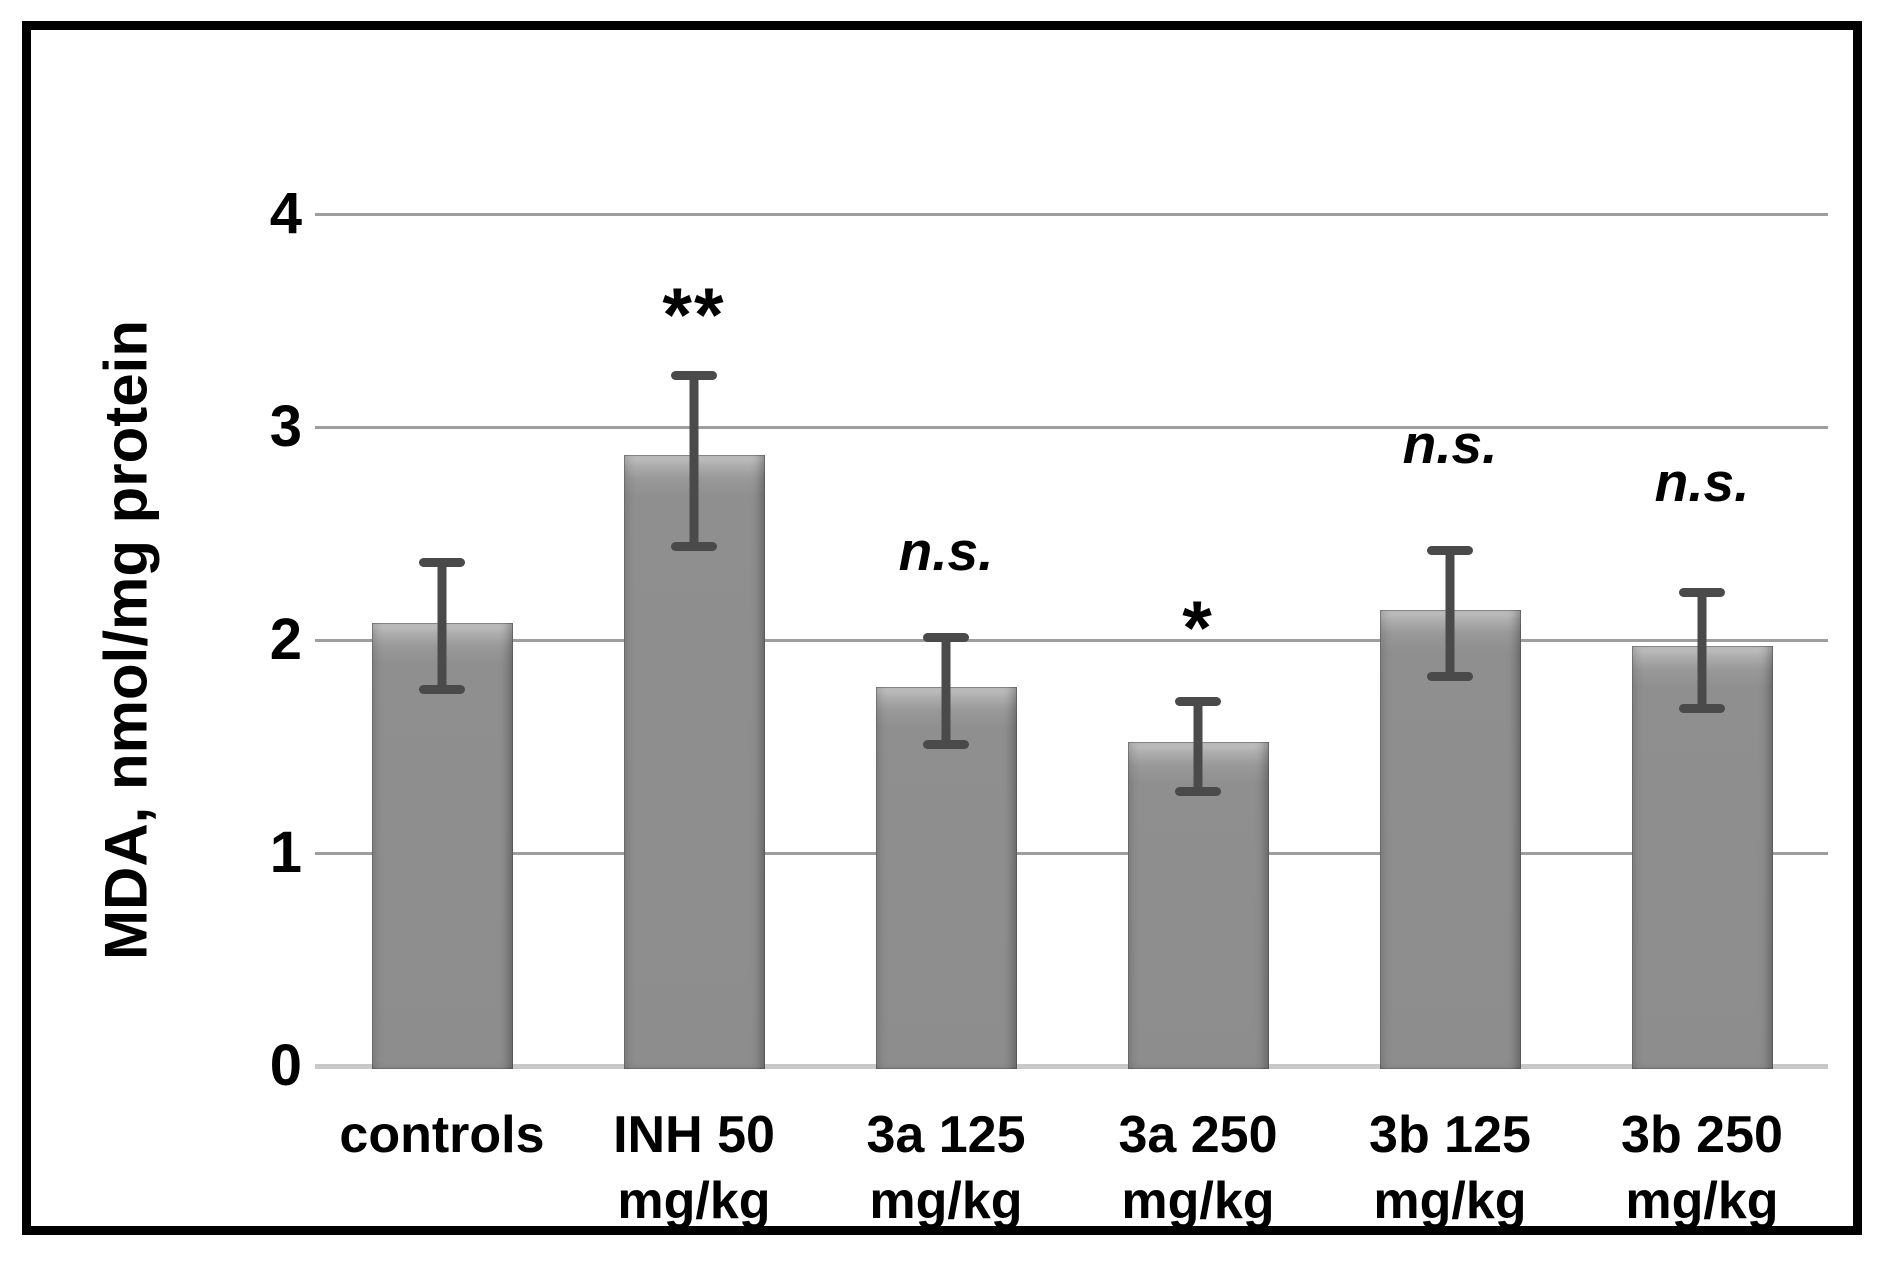  What do you see at coordinates (694, 1135) in the screenshot?
I see `x-tick-label-line: INH 50` at bounding box center [694, 1135].